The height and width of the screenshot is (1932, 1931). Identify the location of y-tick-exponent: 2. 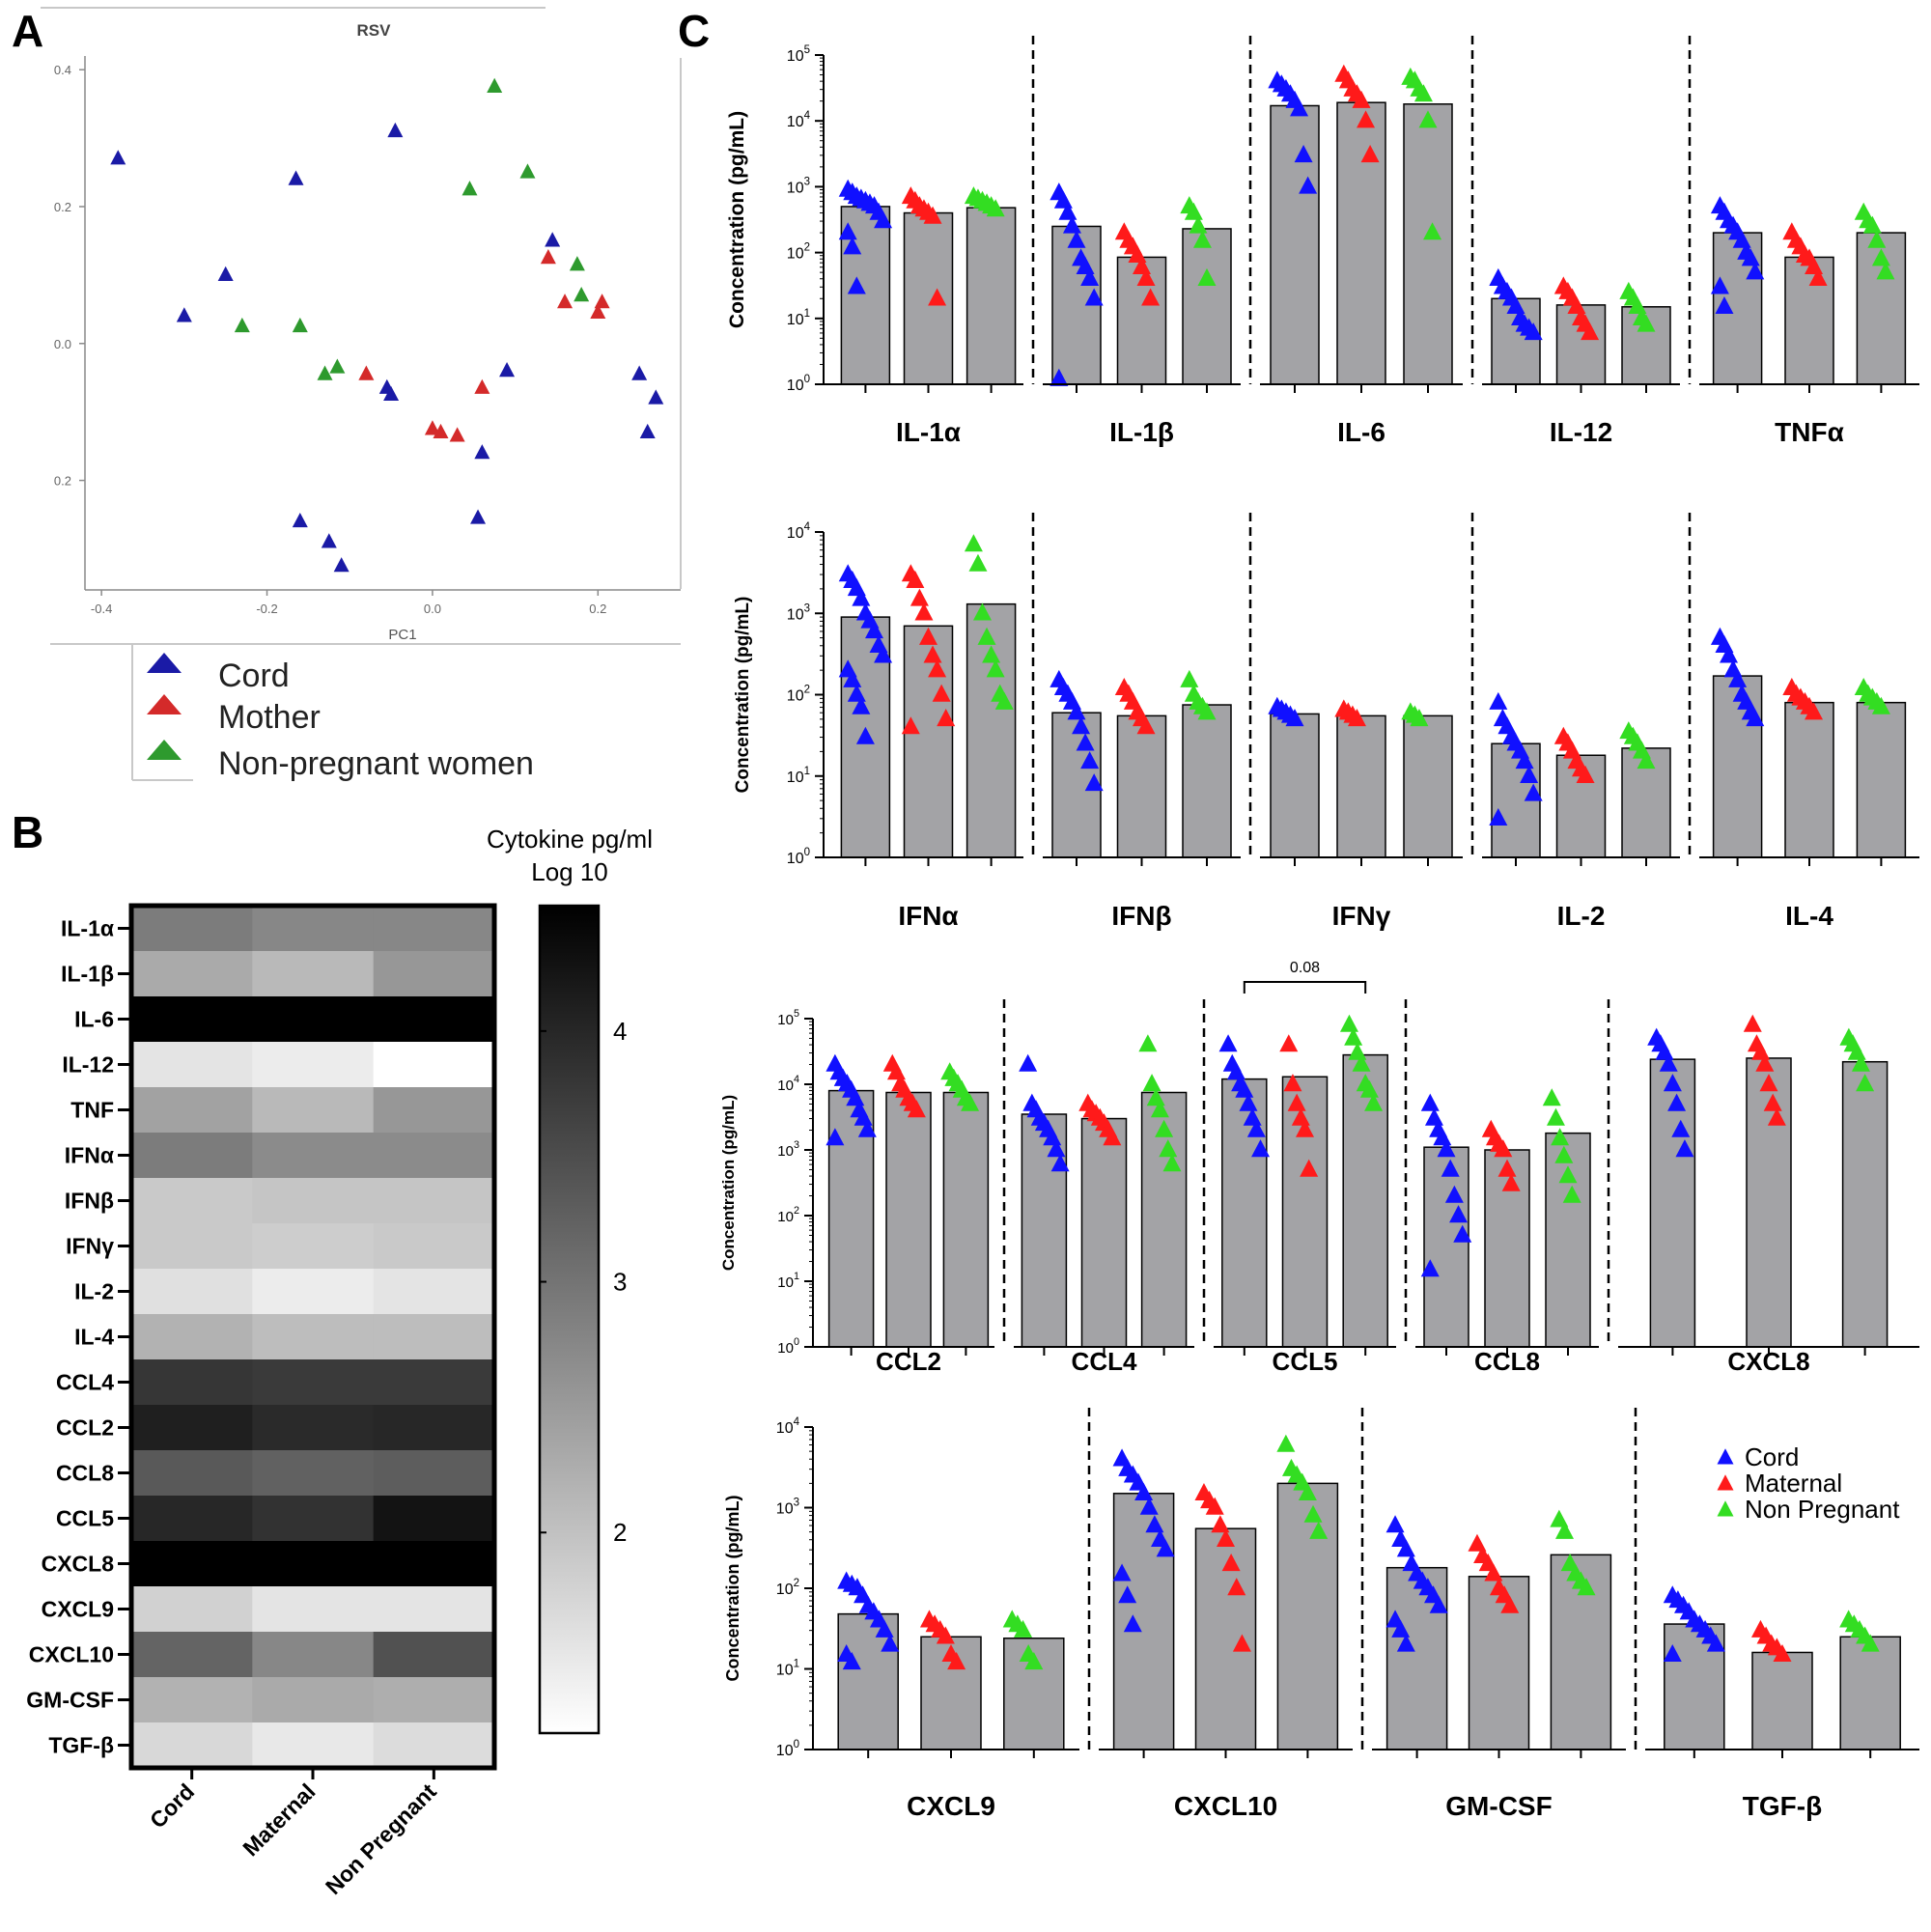
(807, 691).